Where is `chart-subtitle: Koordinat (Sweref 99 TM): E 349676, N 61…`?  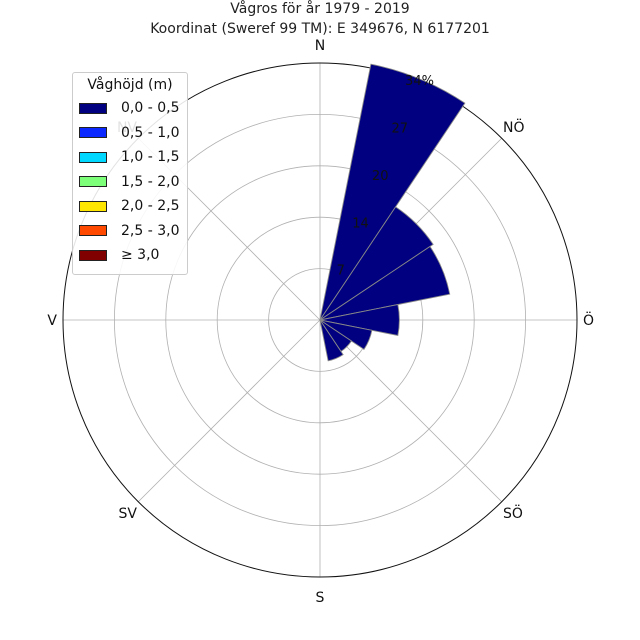 chart-subtitle: Koordinat (Sweref 99 TM): E 349676, N 61… is located at coordinates (320, 29).